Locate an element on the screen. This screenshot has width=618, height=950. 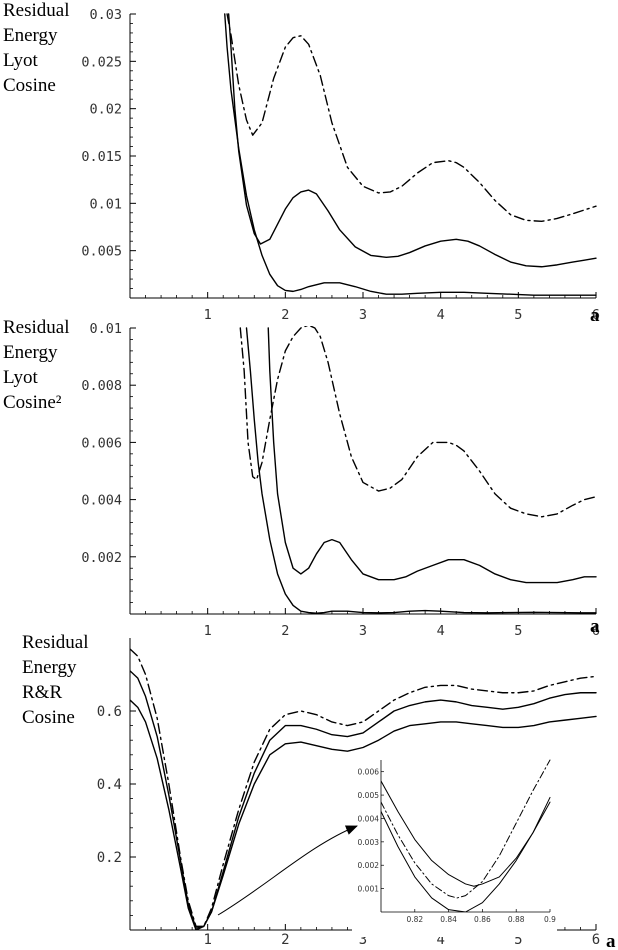
y-tick-label: 0.002 is located at coordinates (101, 558).